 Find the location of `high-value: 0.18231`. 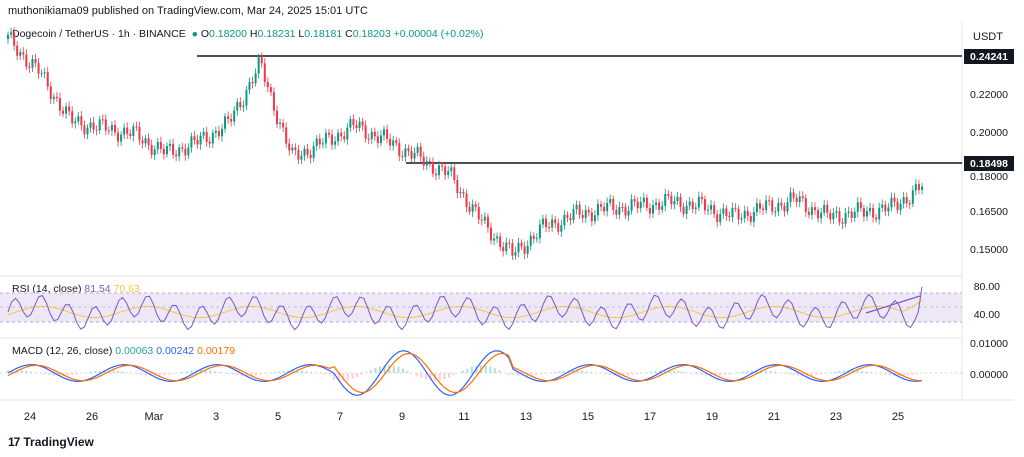

high-value: 0.18231 is located at coordinates (276, 34).